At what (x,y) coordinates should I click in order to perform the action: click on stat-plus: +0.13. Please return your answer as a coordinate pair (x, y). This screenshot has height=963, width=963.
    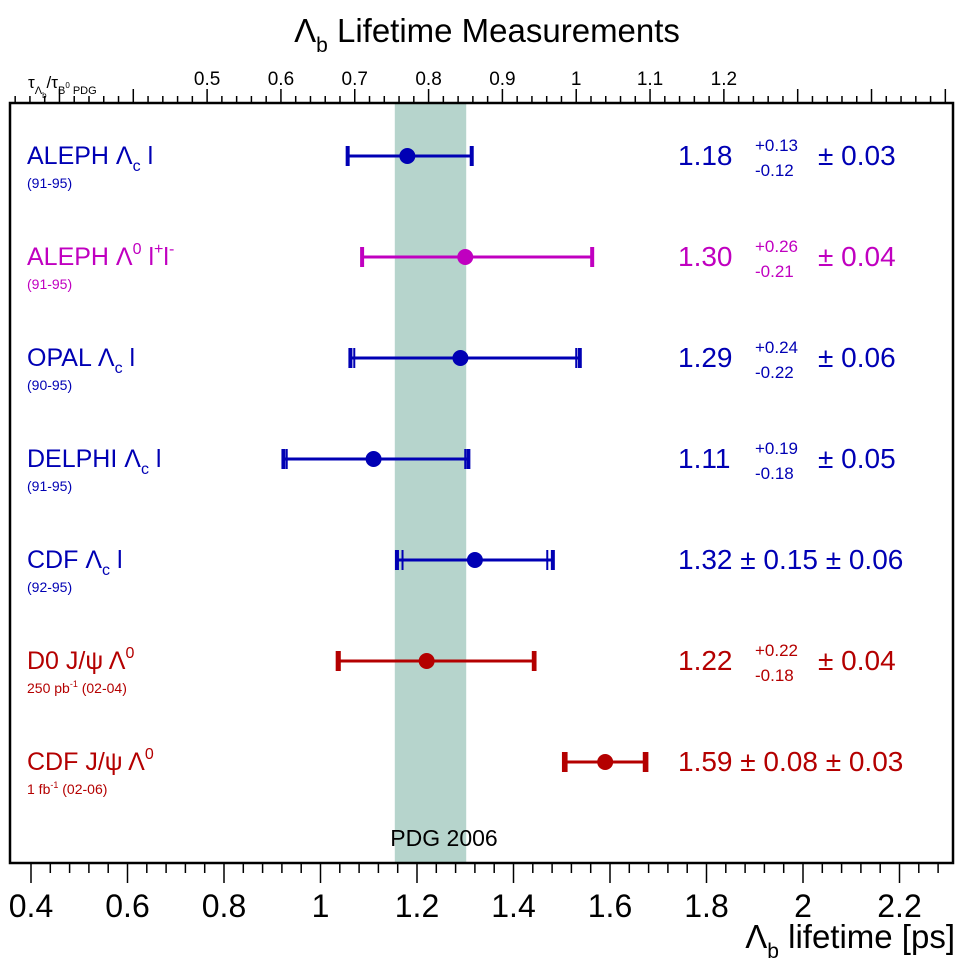
    Looking at the image, I should click on (776, 145).